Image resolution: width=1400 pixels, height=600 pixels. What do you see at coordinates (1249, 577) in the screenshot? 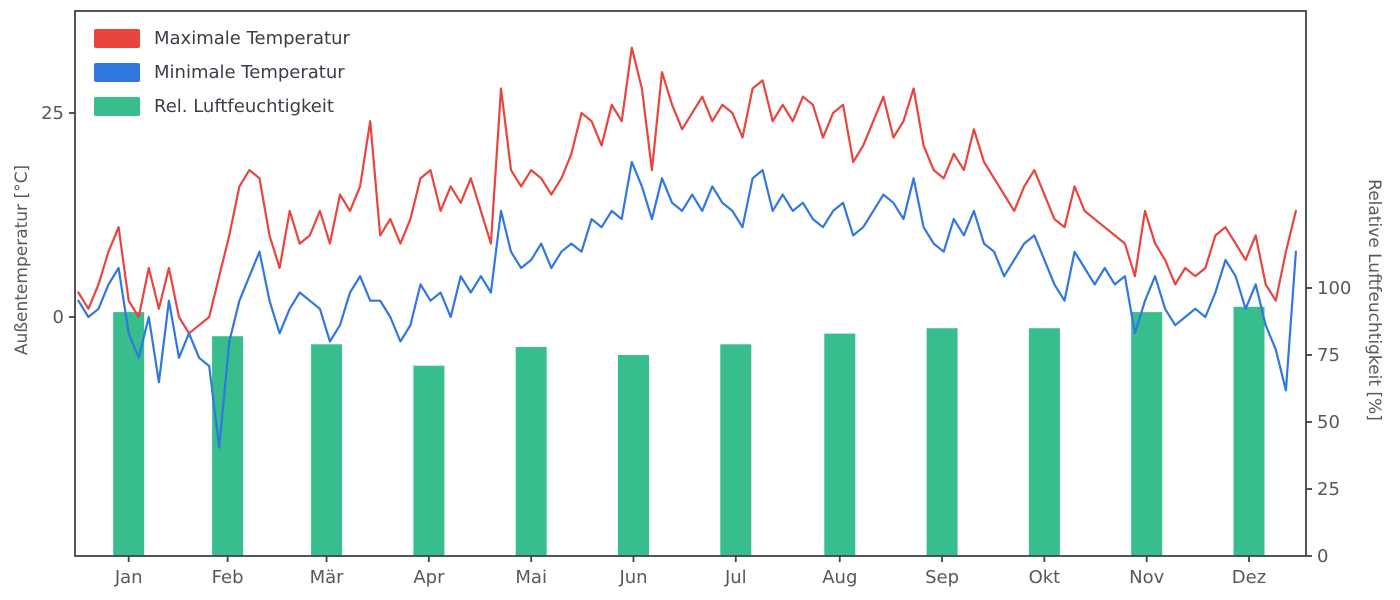
I see `x-tick-label: Dez` at bounding box center [1249, 577].